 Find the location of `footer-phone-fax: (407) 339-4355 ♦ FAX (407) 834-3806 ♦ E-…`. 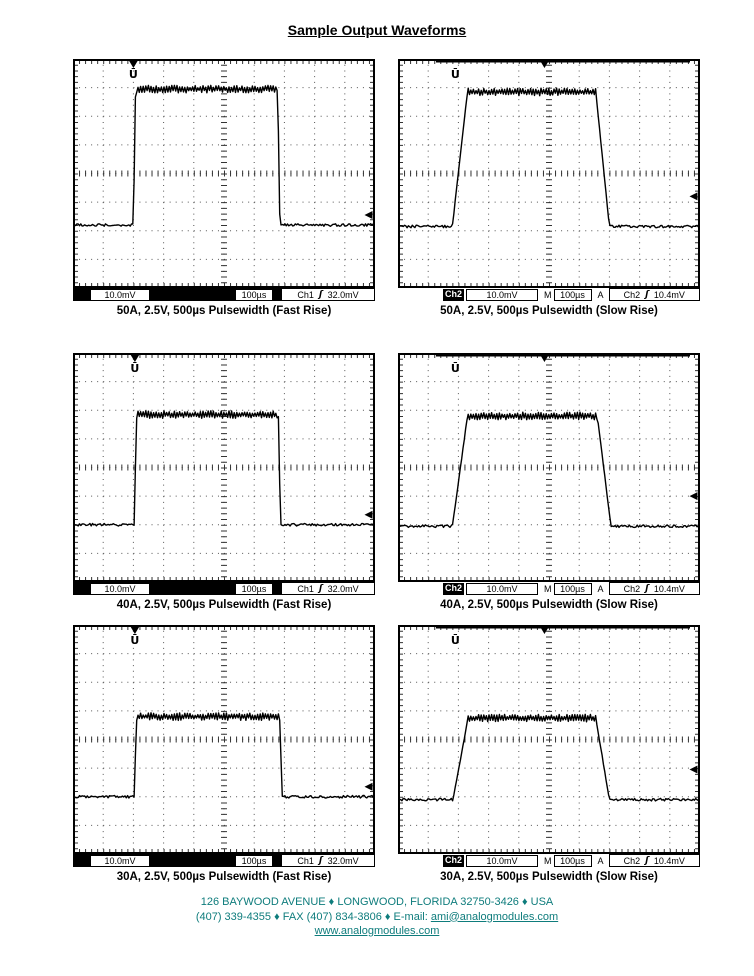

footer-phone-fax: (407) 339-4355 ♦ FAX (407) 834-3806 ♦ E-… is located at coordinates (313, 916).